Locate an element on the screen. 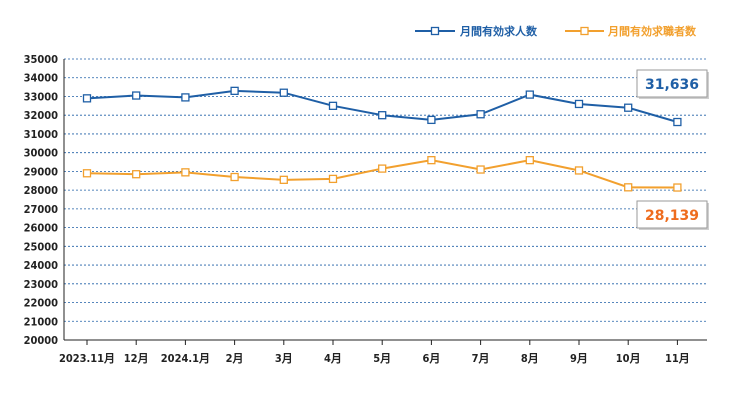  y-tick-label: 34000 is located at coordinates (41, 78).